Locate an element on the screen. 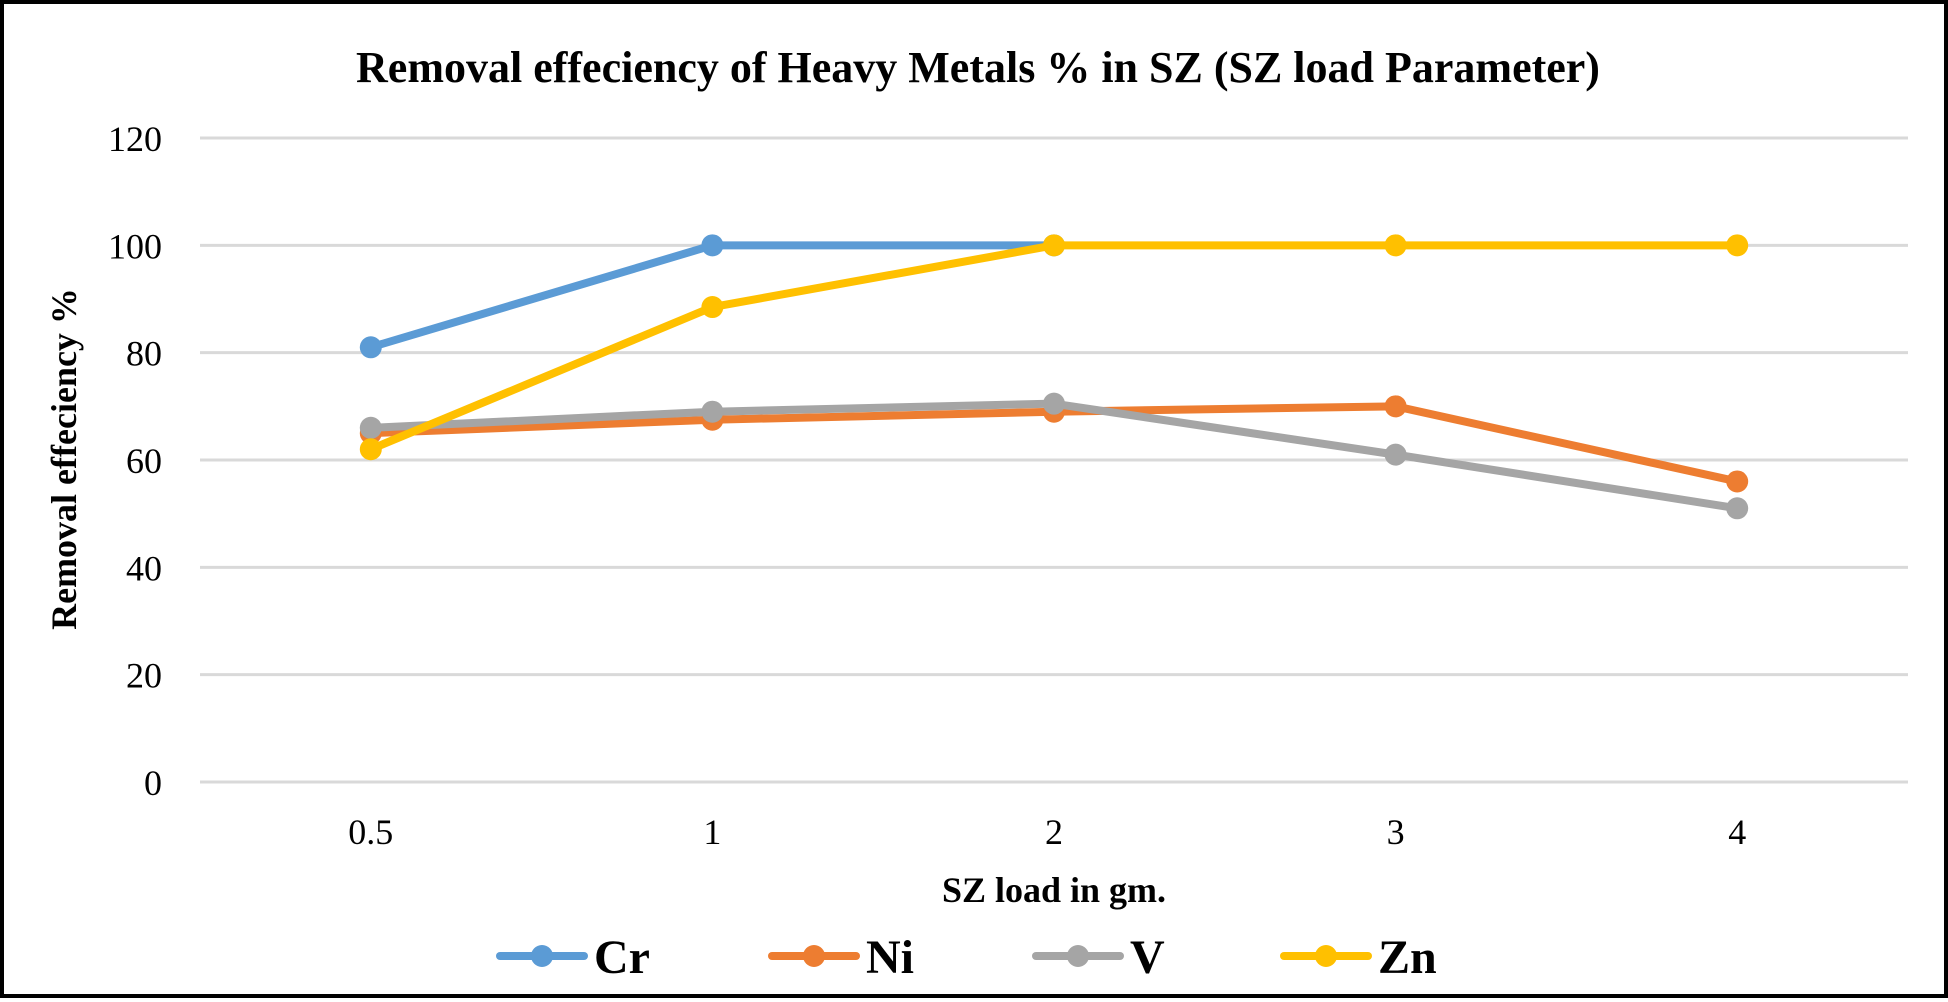 This screenshot has width=1948, height=1002. x-axis-ticks: 0.5 1 2 3 4 is located at coordinates (1047, 832).